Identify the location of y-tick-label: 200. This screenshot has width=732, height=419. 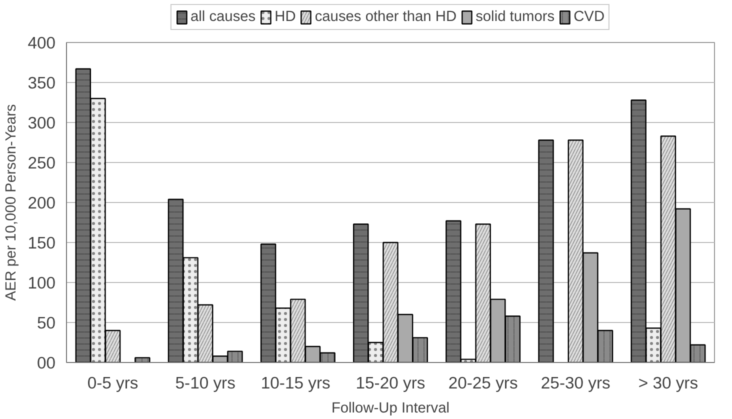
(42, 203).